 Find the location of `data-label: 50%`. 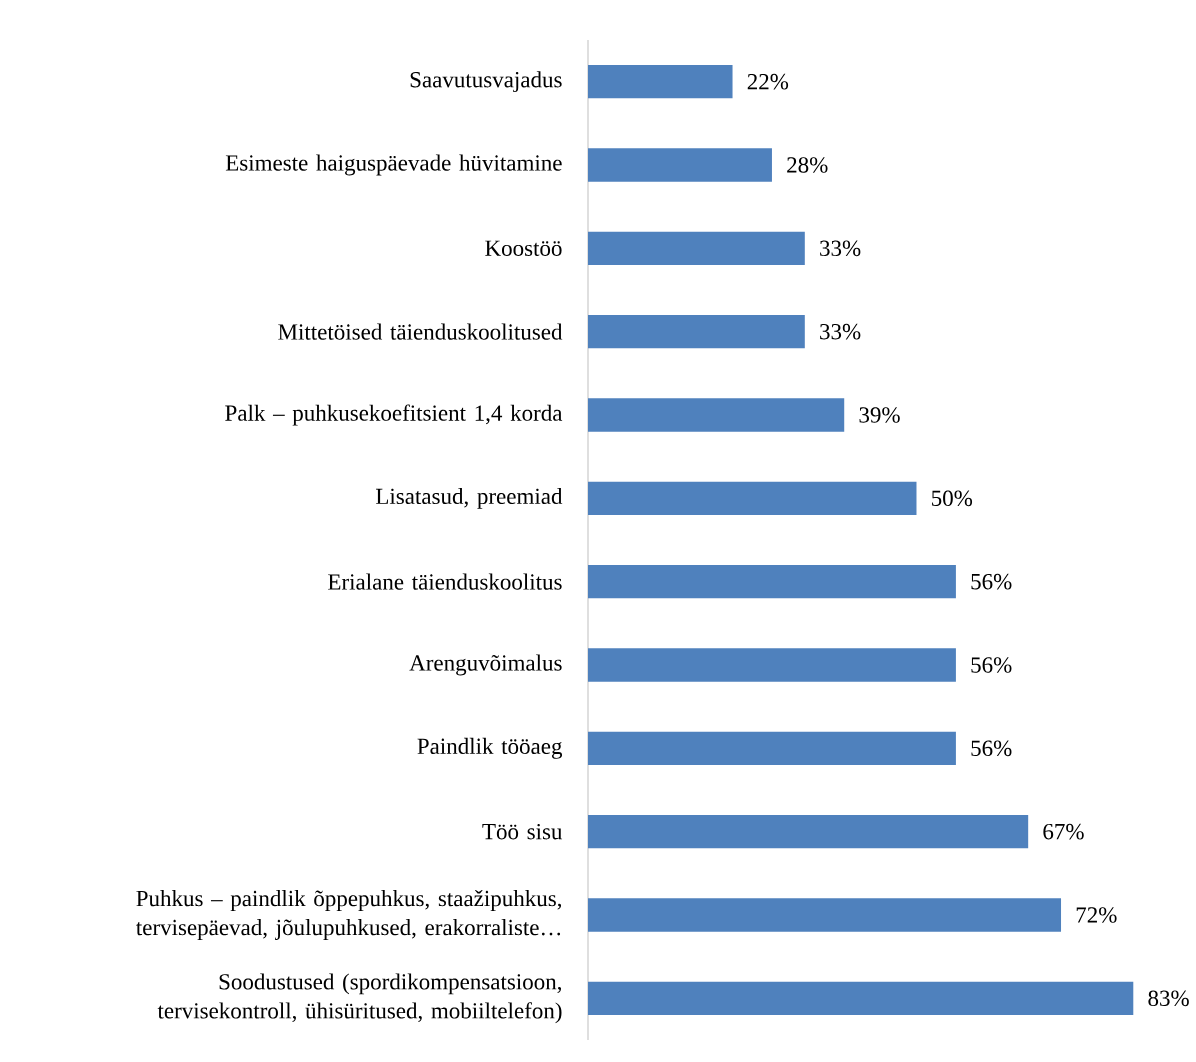

data-label: 50% is located at coordinates (952, 498).